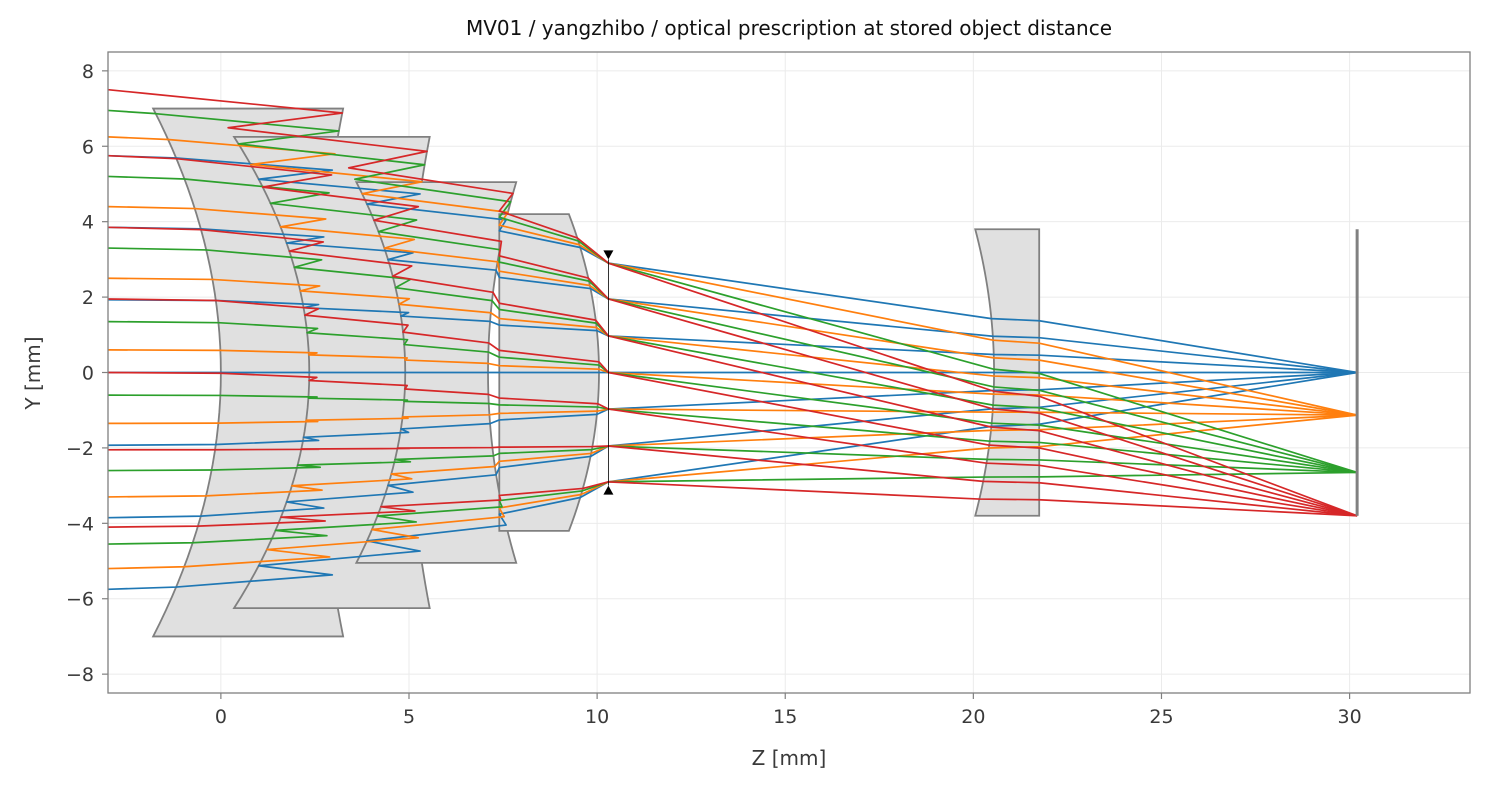  What do you see at coordinates (1161, 717) in the screenshot?
I see `x-tick-label: 25` at bounding box center [1161, 717].